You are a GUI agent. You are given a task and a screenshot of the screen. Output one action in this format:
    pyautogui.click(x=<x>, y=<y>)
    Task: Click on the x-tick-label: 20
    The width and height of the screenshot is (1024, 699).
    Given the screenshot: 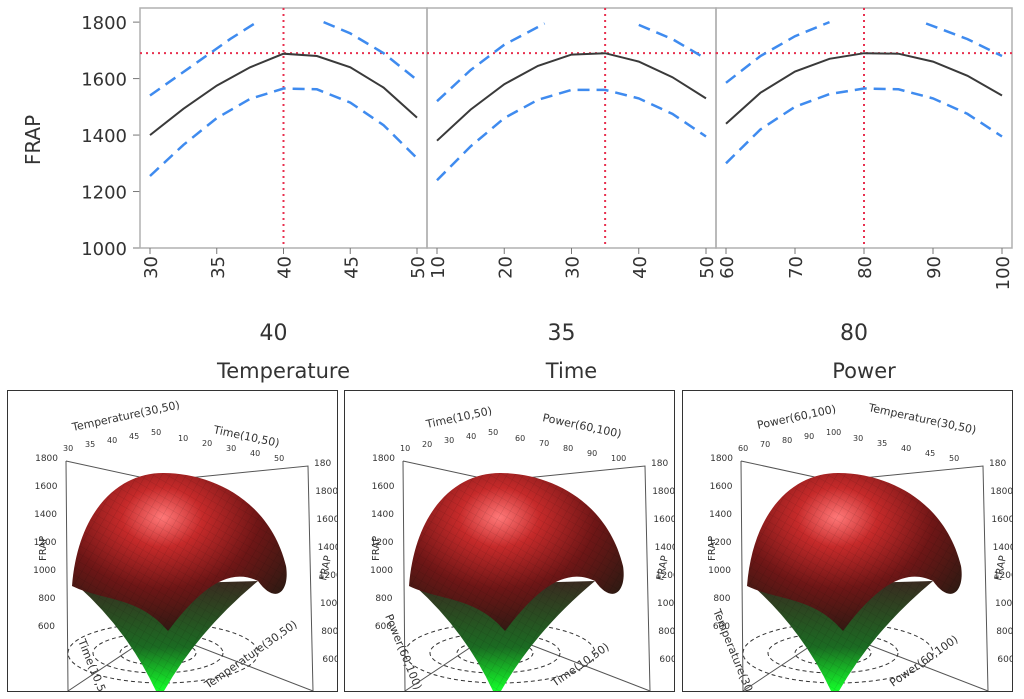 What is the action you would take?
    pyautogui.click(x=505, y=267)
    